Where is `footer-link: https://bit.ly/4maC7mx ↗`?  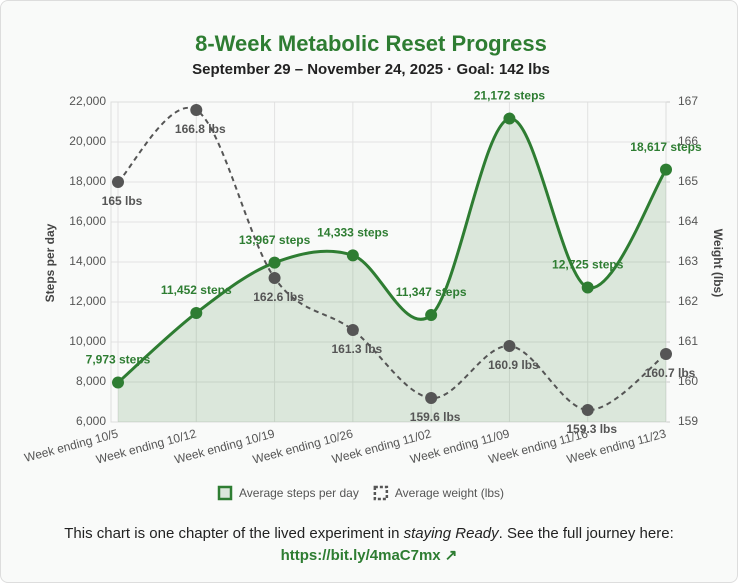
footer-link: https://bit.ly/4maC7mx ↗ is located at coordinates (369, 555).